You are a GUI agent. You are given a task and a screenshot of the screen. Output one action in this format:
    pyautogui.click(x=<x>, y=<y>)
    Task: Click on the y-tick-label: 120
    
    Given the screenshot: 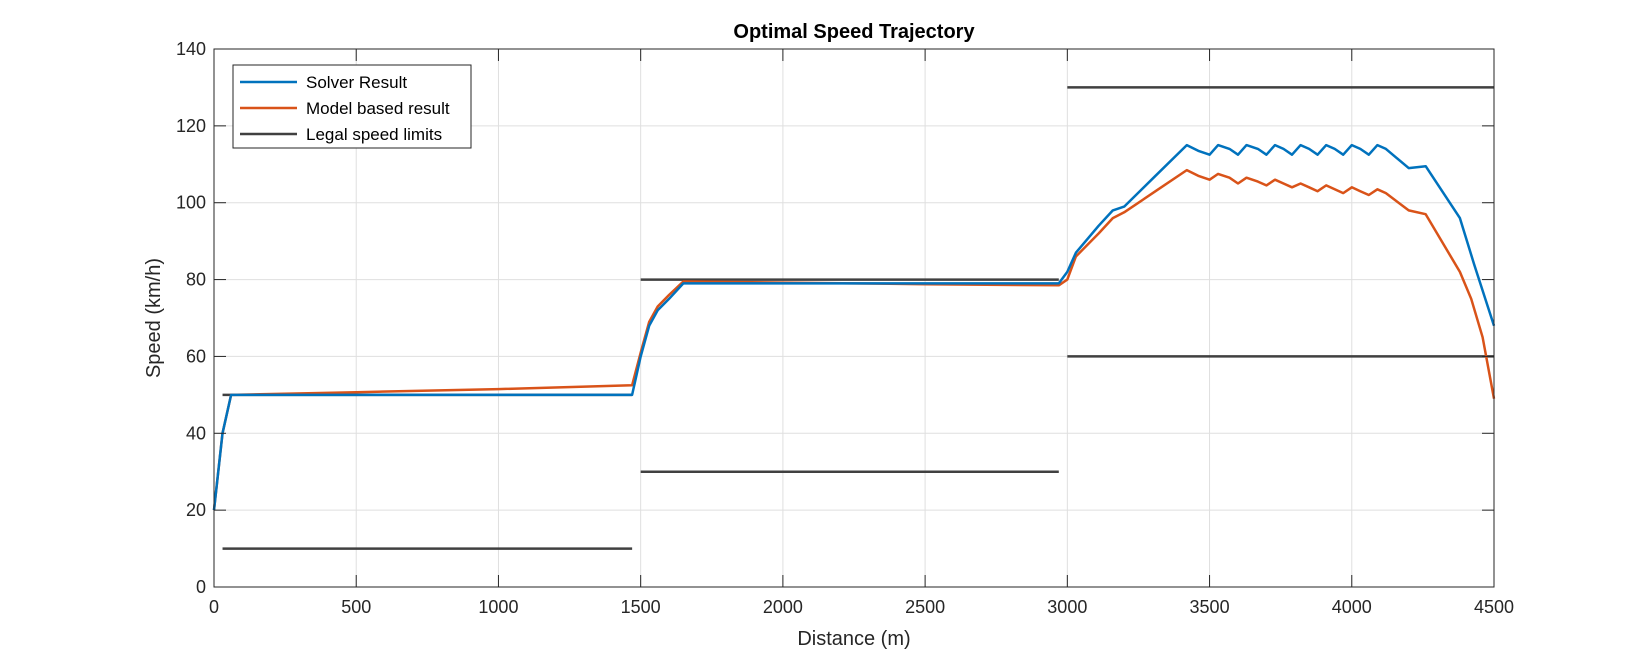 What is the action you would take?
    pyautogui.click(x=191, y=126)
    